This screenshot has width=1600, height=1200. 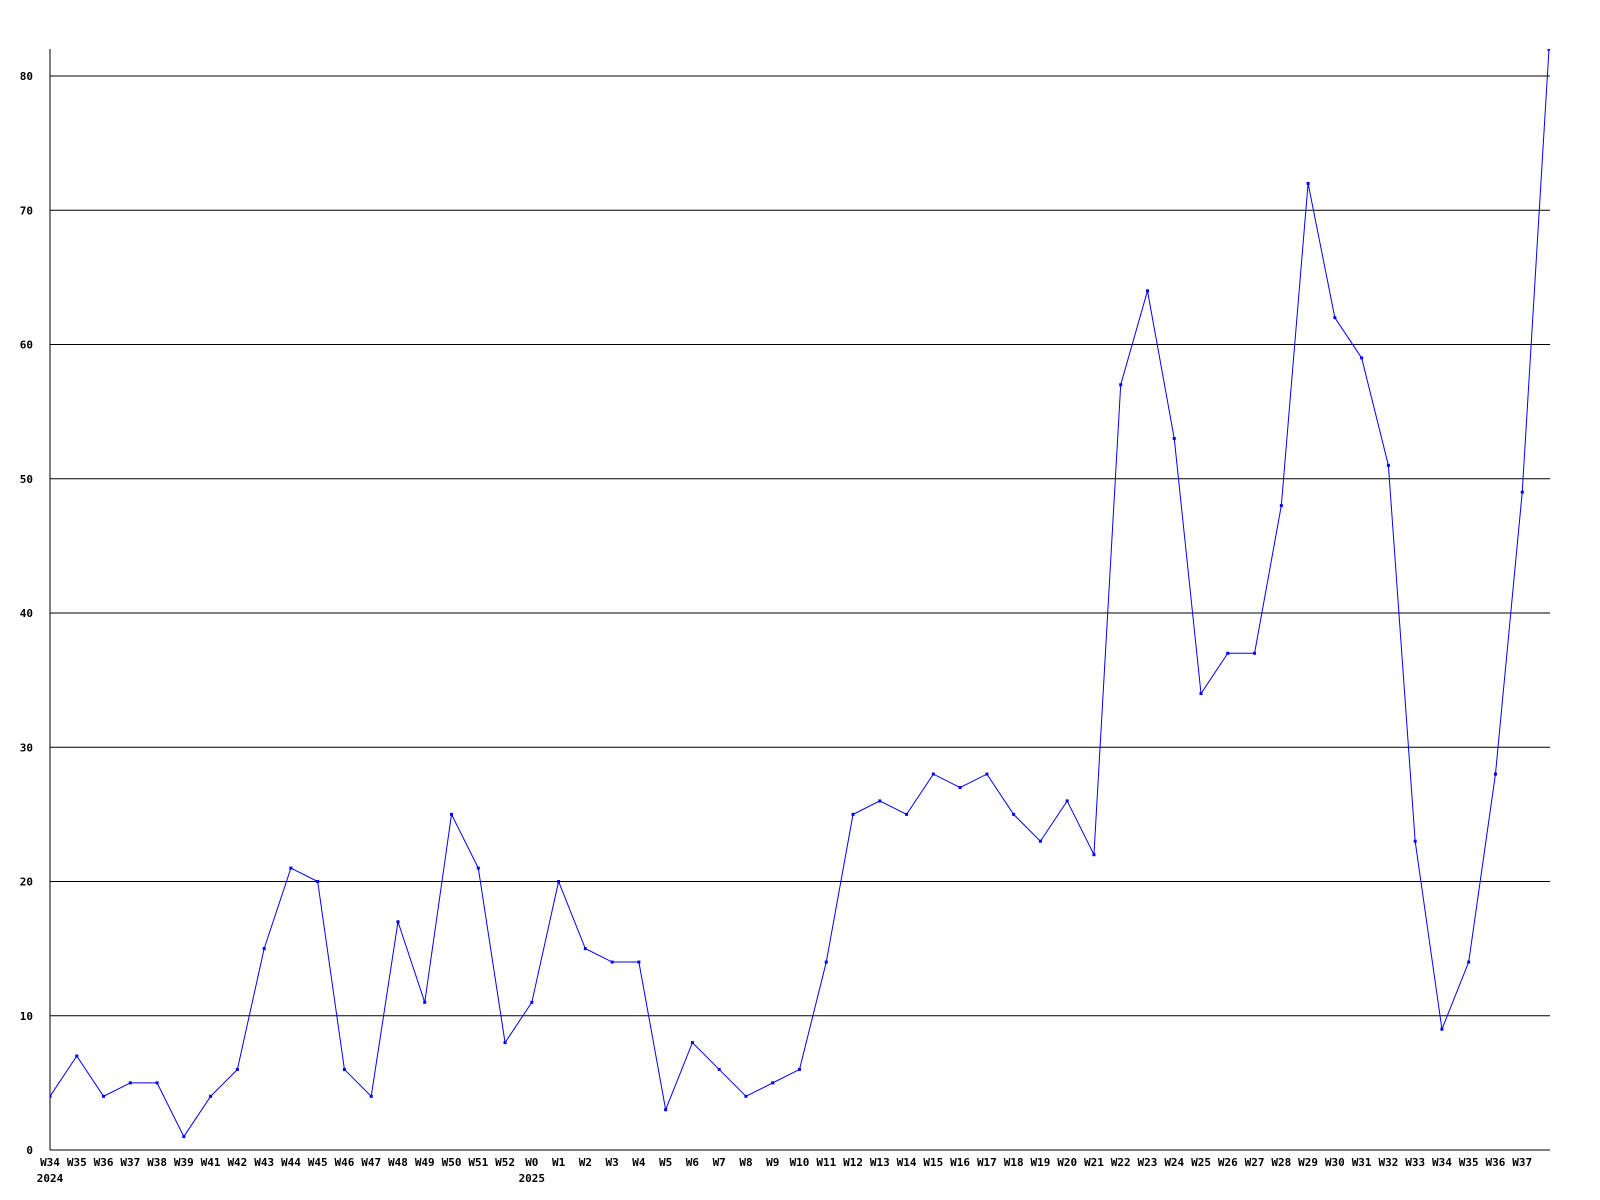 What do you see at coordinates (1040, 1162) in the screenshot?
I see `x-tick-label: W19` at bounding box center [1040, 1162].